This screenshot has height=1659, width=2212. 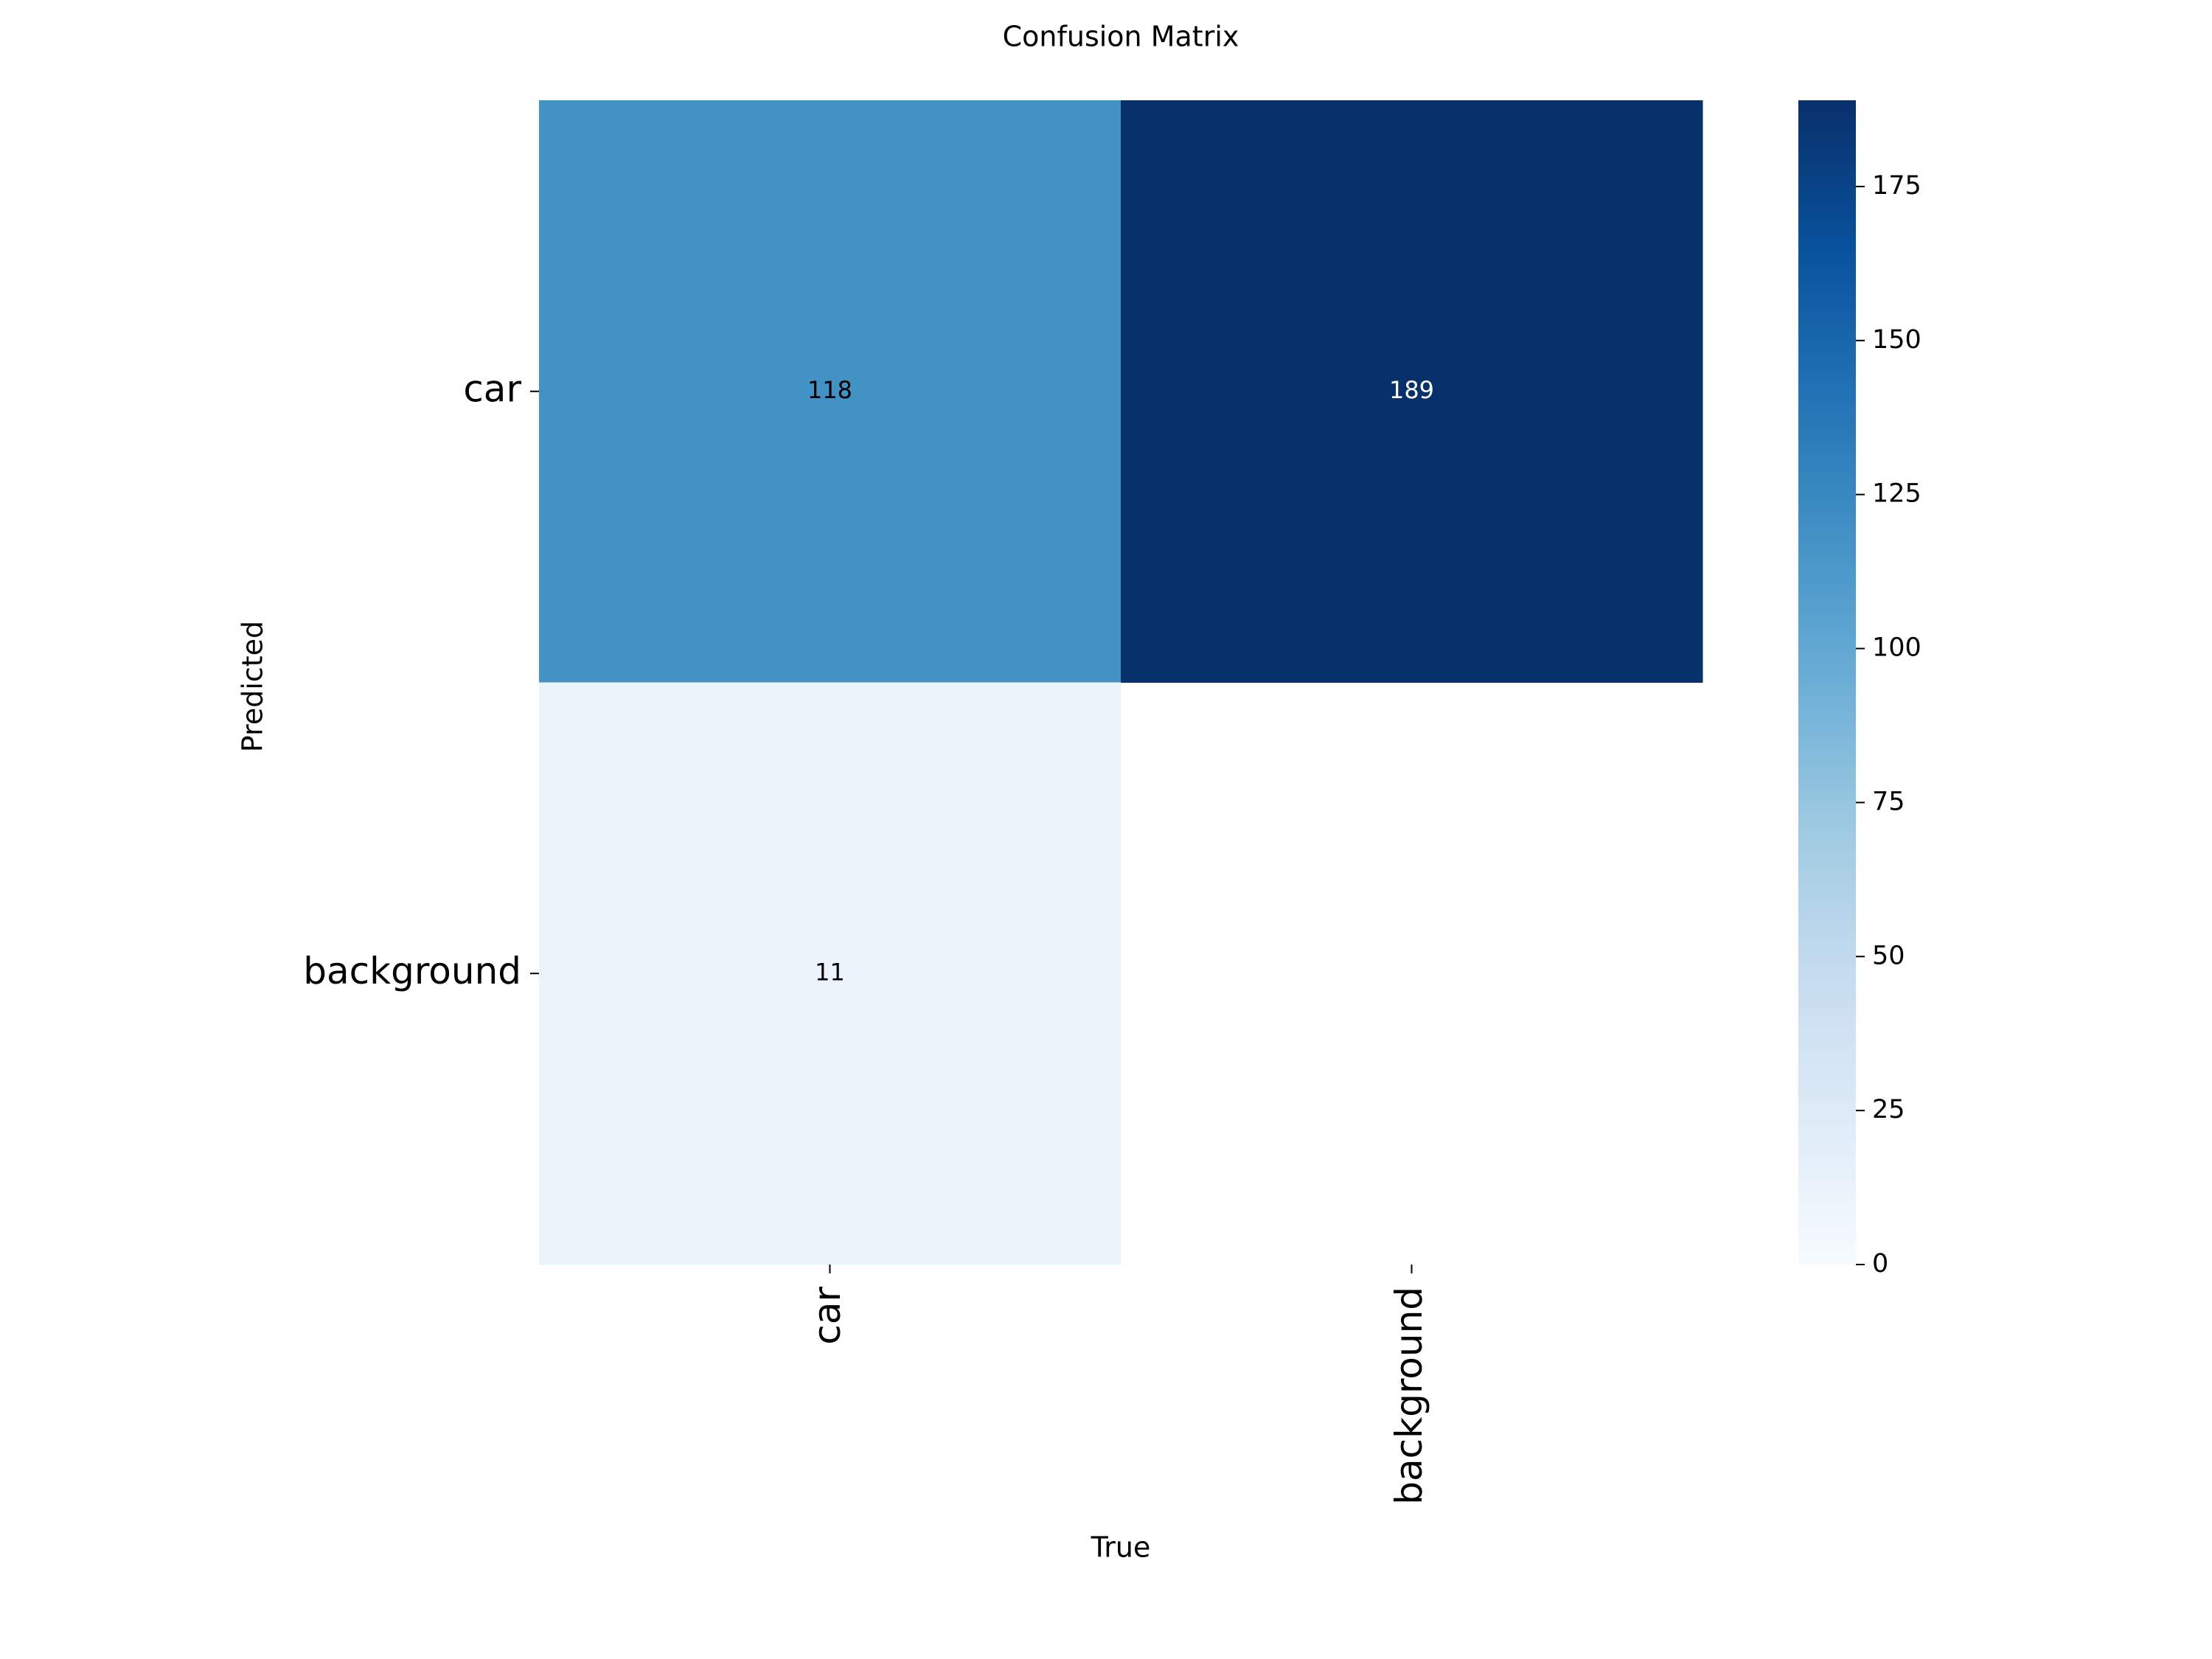 I want to click on y-tick-label: car, so click(x=492, y=388).